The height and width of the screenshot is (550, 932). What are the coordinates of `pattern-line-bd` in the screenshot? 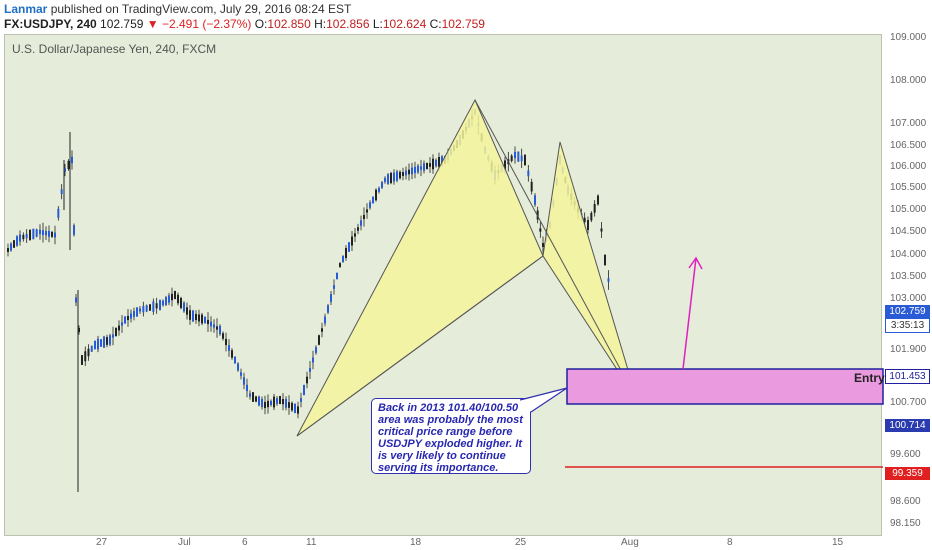 It's located at (556, 250).